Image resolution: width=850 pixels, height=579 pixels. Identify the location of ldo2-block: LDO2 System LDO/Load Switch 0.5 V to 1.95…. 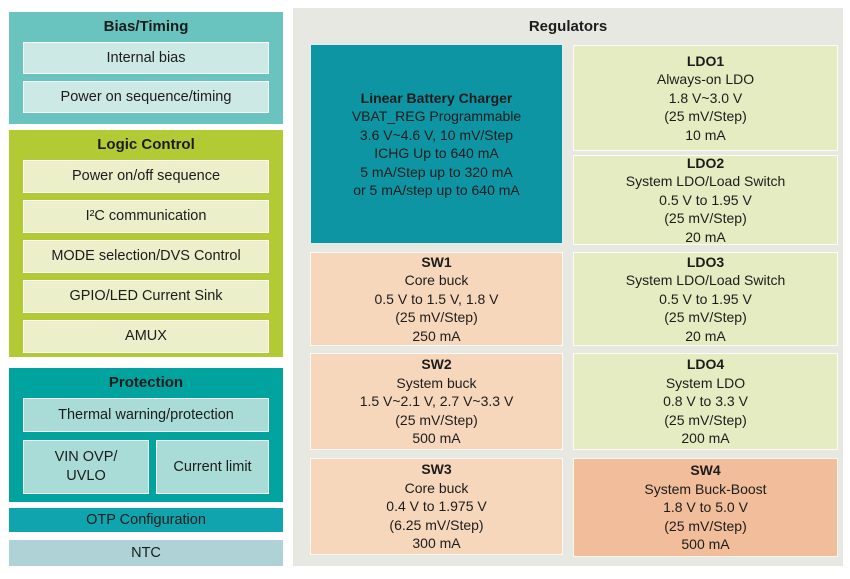
(705, 200).